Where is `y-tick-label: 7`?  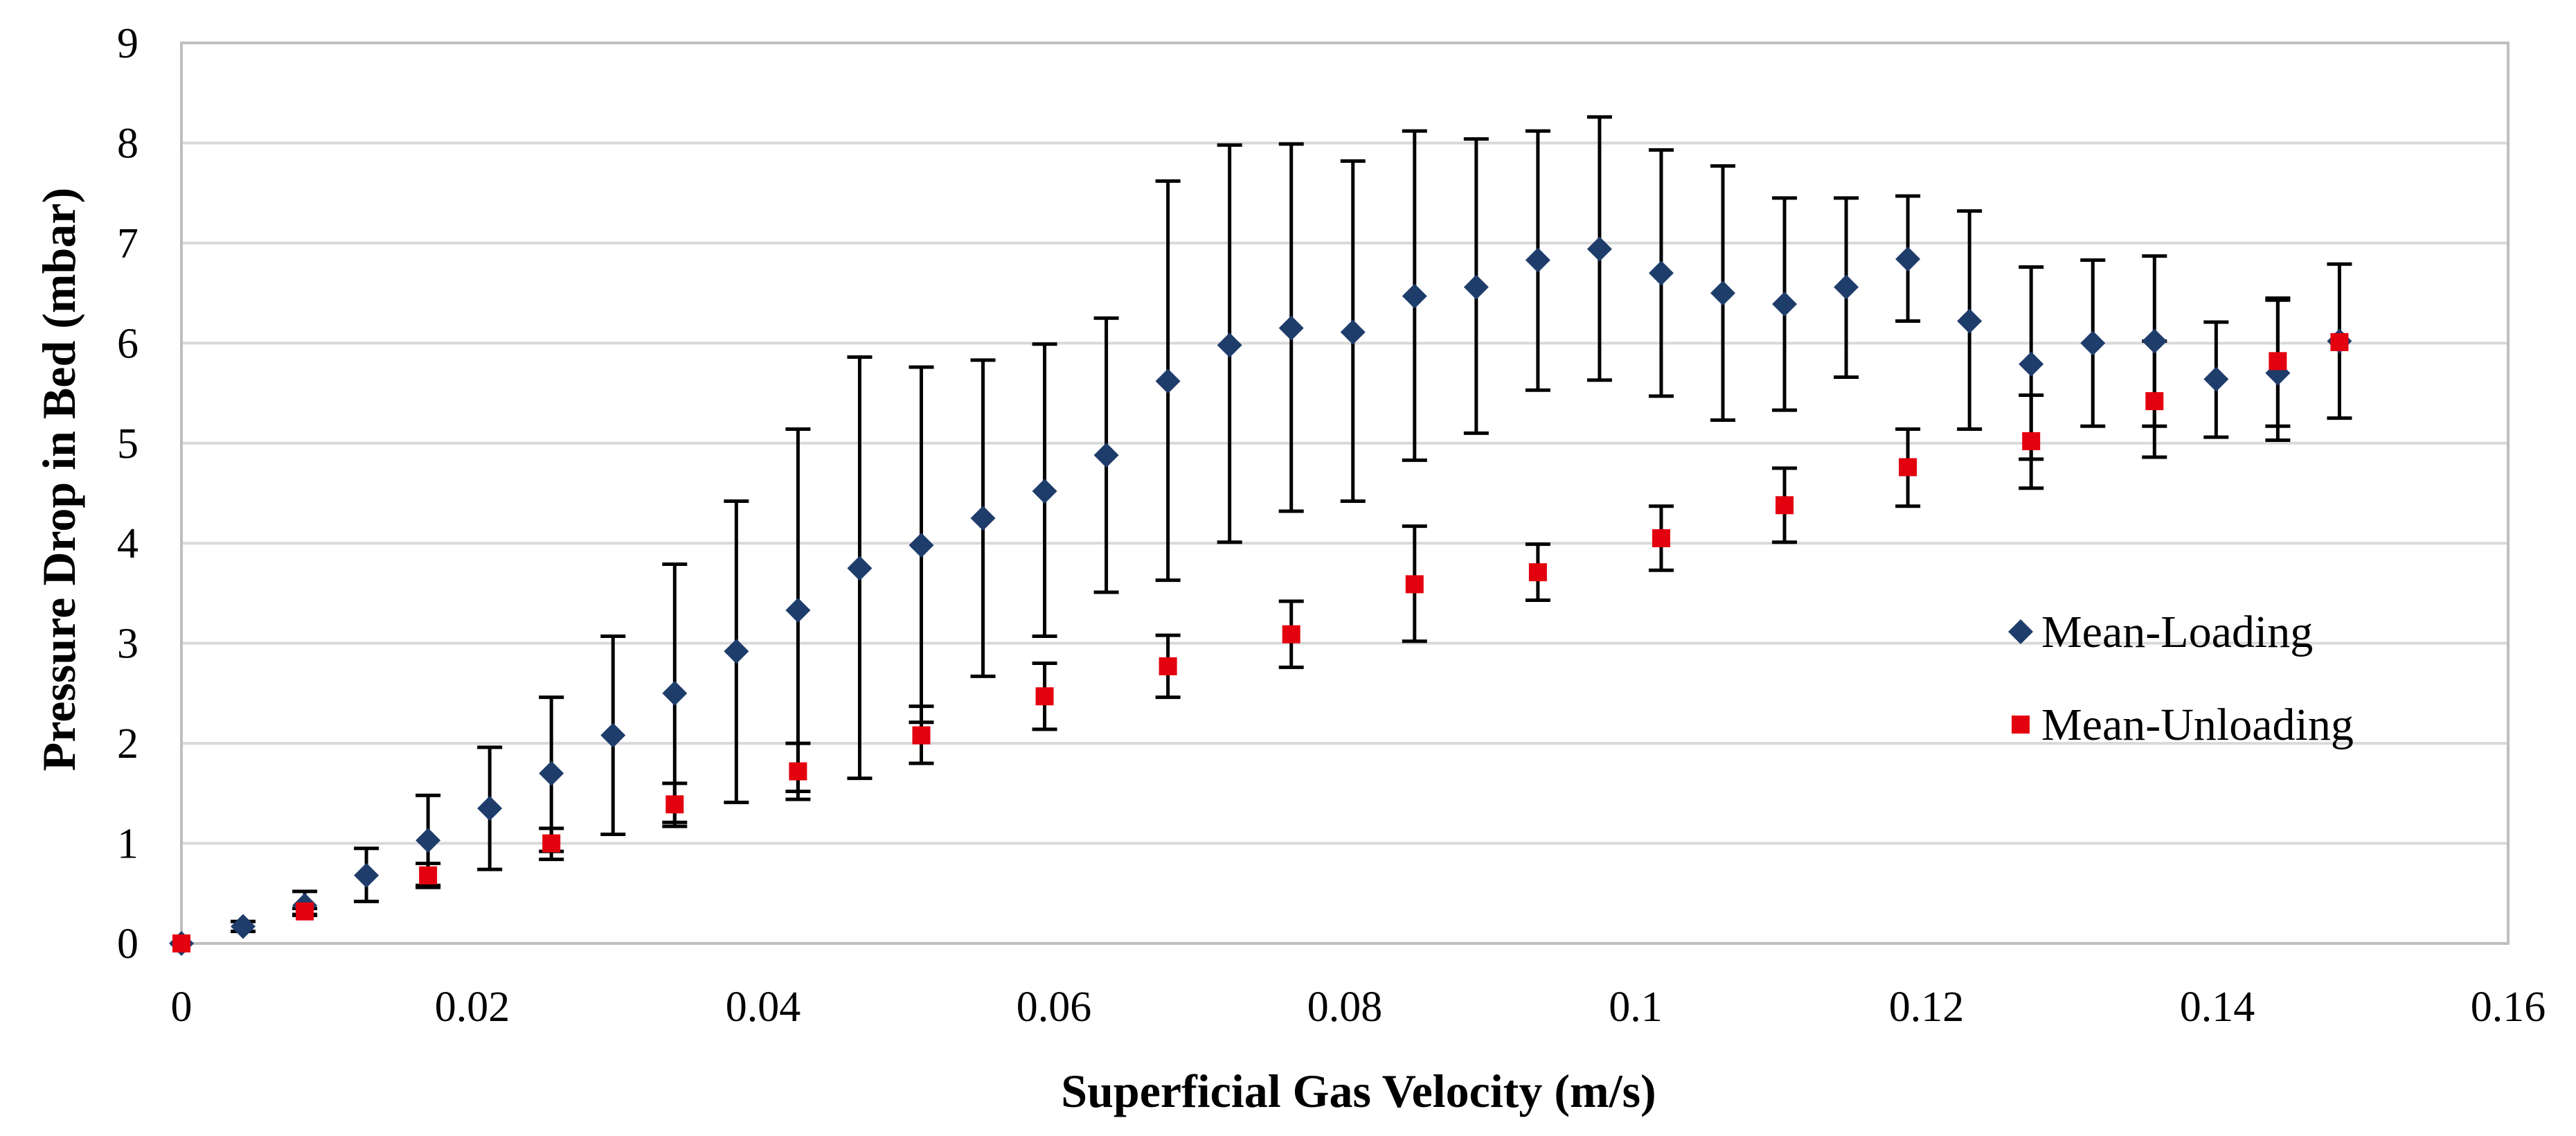
y-tick-label: 7 is located at coordinates (127, 243).